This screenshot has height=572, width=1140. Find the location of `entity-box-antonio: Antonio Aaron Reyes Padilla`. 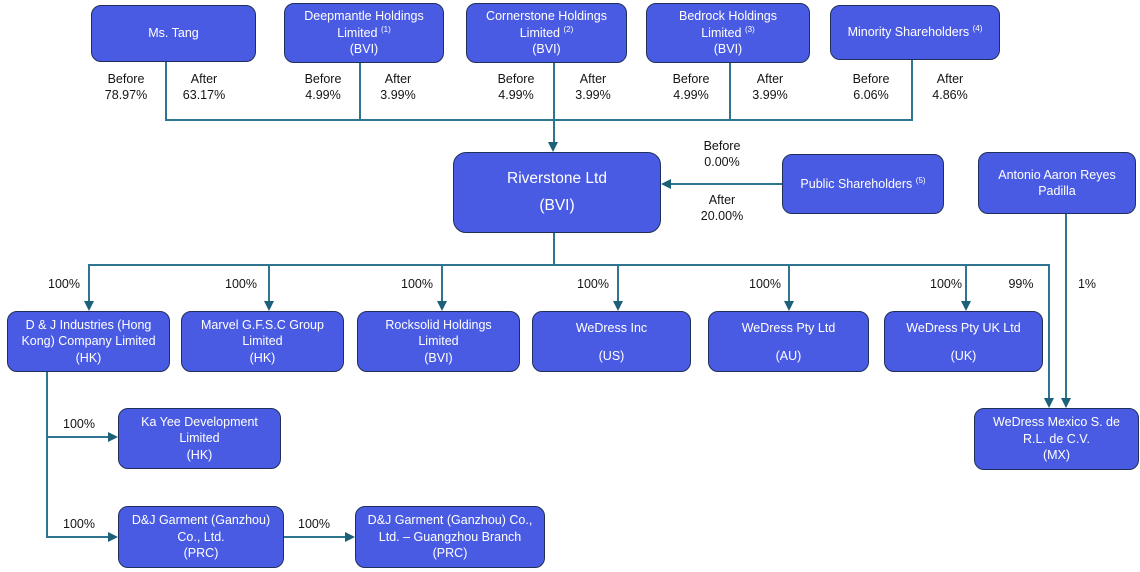

entity-box-antonio: Antonio Aaron Reyes Padilla is located at coordinates (1057, 183).